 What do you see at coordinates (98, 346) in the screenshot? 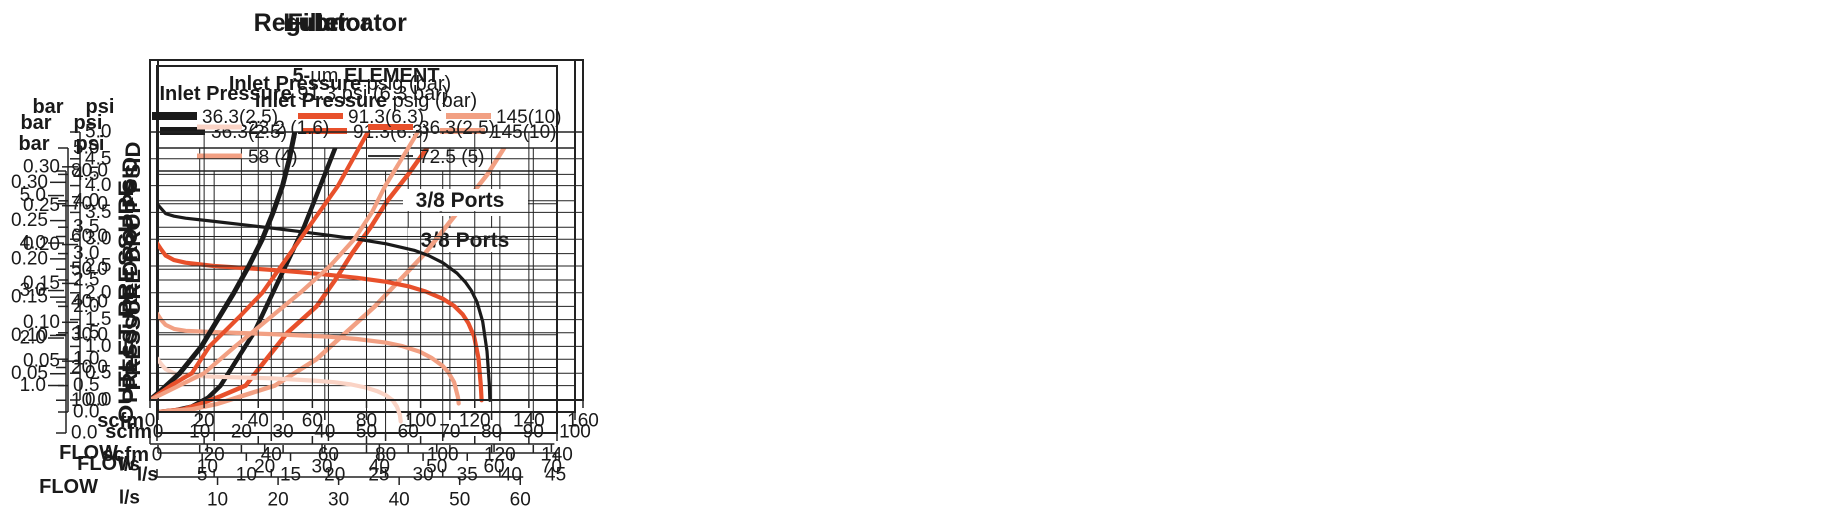
I see `psi-tick-label: 1.0` at bounding box center [98, 346].